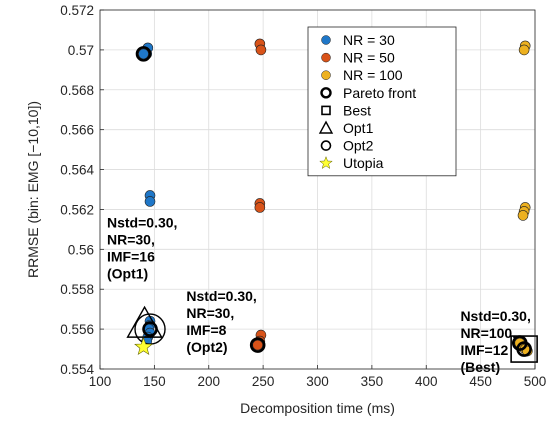 The height and width of the screenshot is (425, 550). I want to click on x-tick-label: 500, so click(535, 381).